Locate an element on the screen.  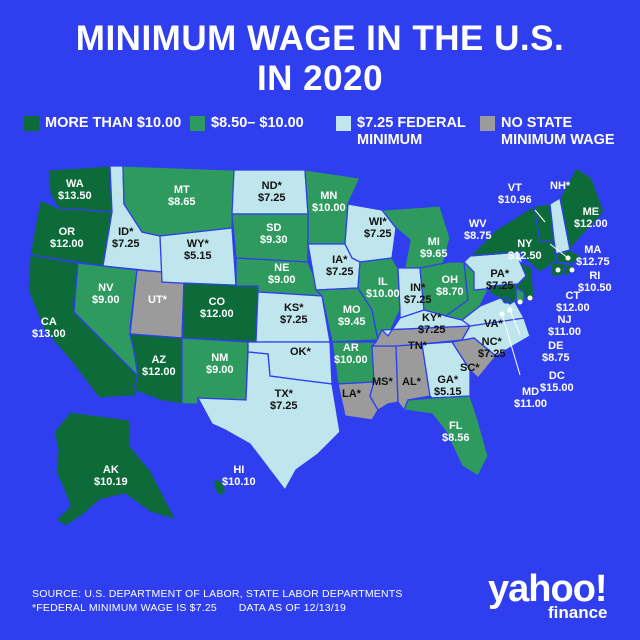
label-il: IL $10.00 is located at coordinates (383, 288).